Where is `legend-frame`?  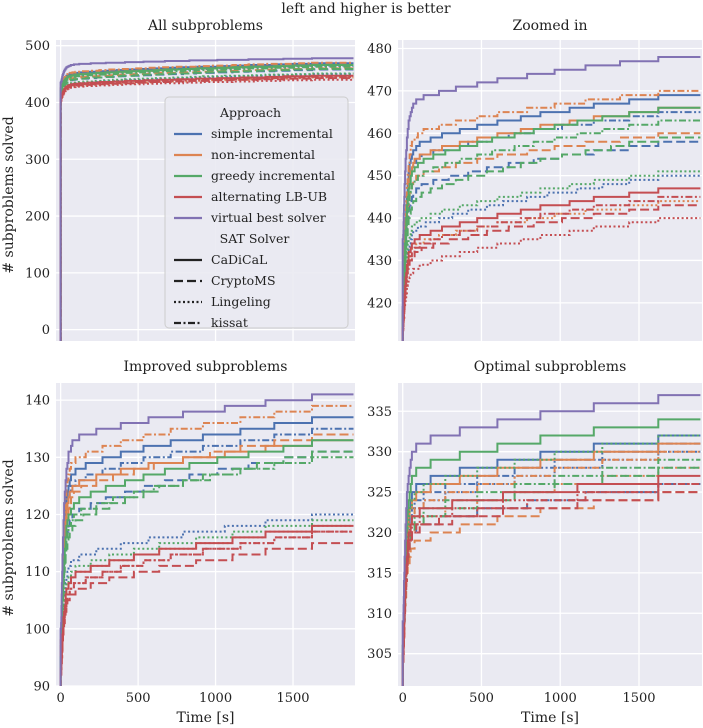
legend-frame is located at coordinates (256, 212).